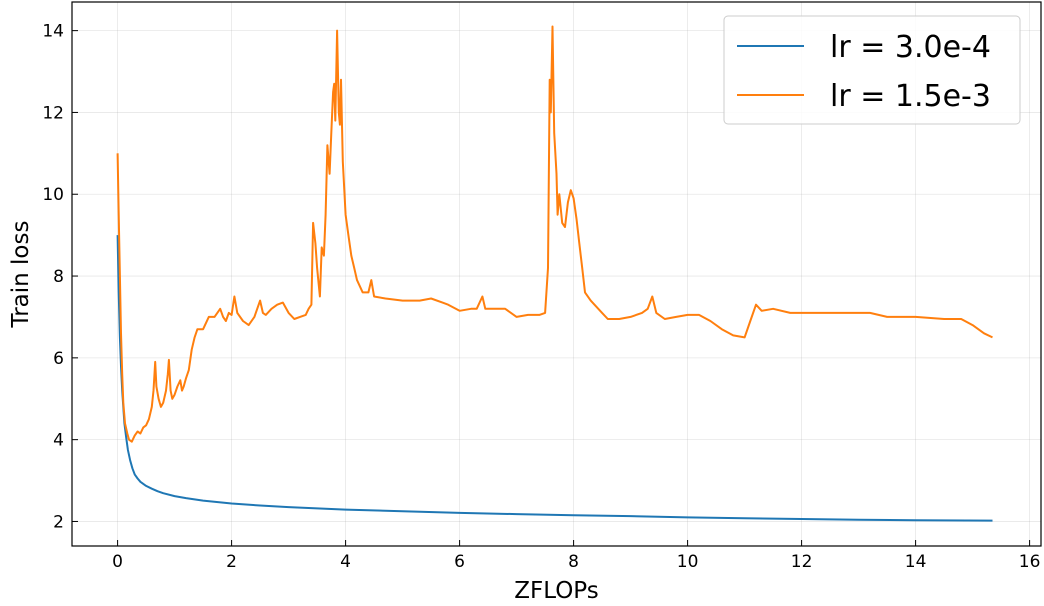  I want to click on y-tick-label: 8, so click(58, 277).